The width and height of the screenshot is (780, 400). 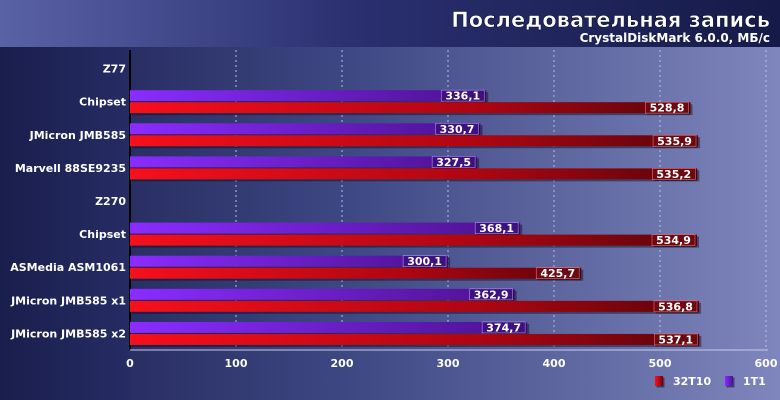 I want to click on legend-swatch-32t10, so click(x=659, y=381).